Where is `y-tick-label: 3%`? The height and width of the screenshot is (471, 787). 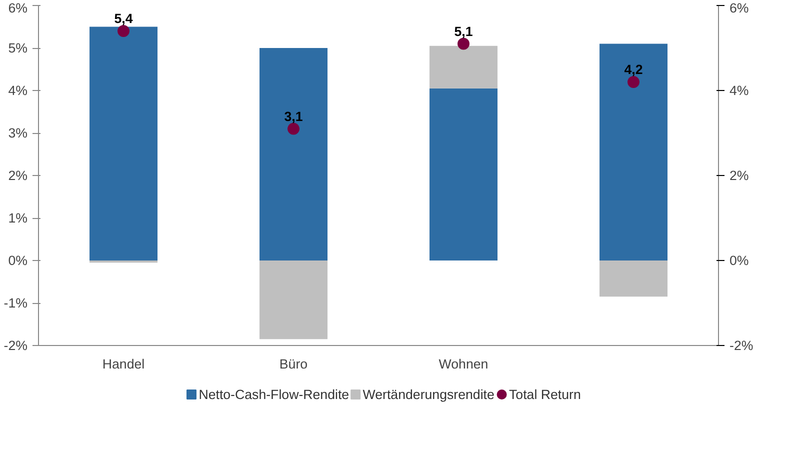 y-tick-label: 3% is located at coordinates (18, 133).